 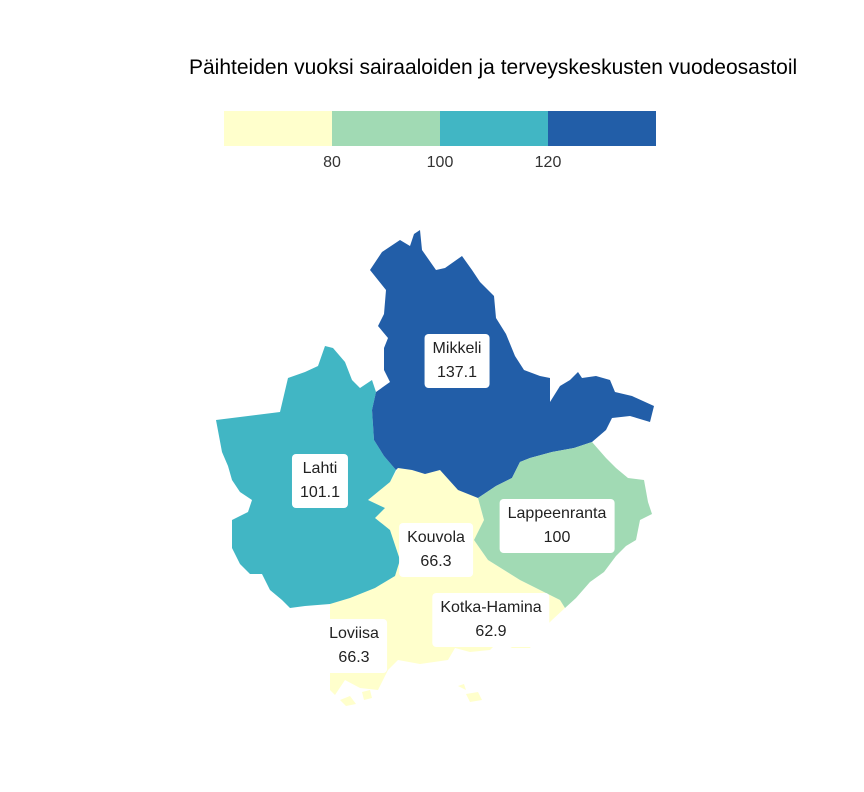 I want to click on label-kotka-hamina-name: Kotka-Hamina, so click(x=491, y=607).